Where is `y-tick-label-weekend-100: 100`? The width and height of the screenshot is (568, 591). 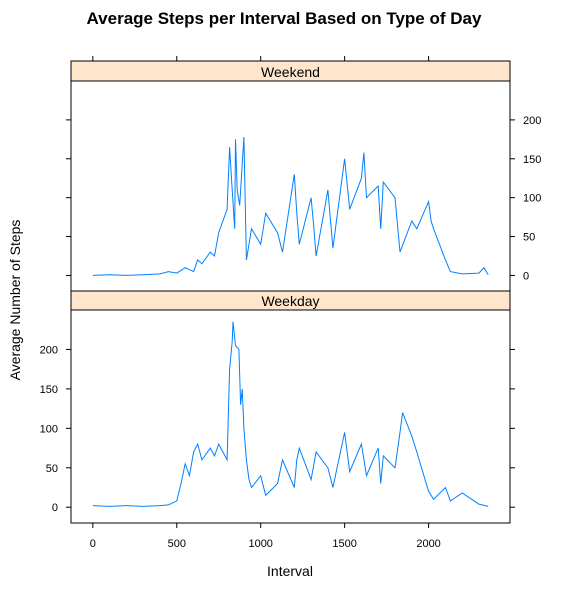
y-tick-label-weekend-100: 100 is located at coordinates (532, 199).